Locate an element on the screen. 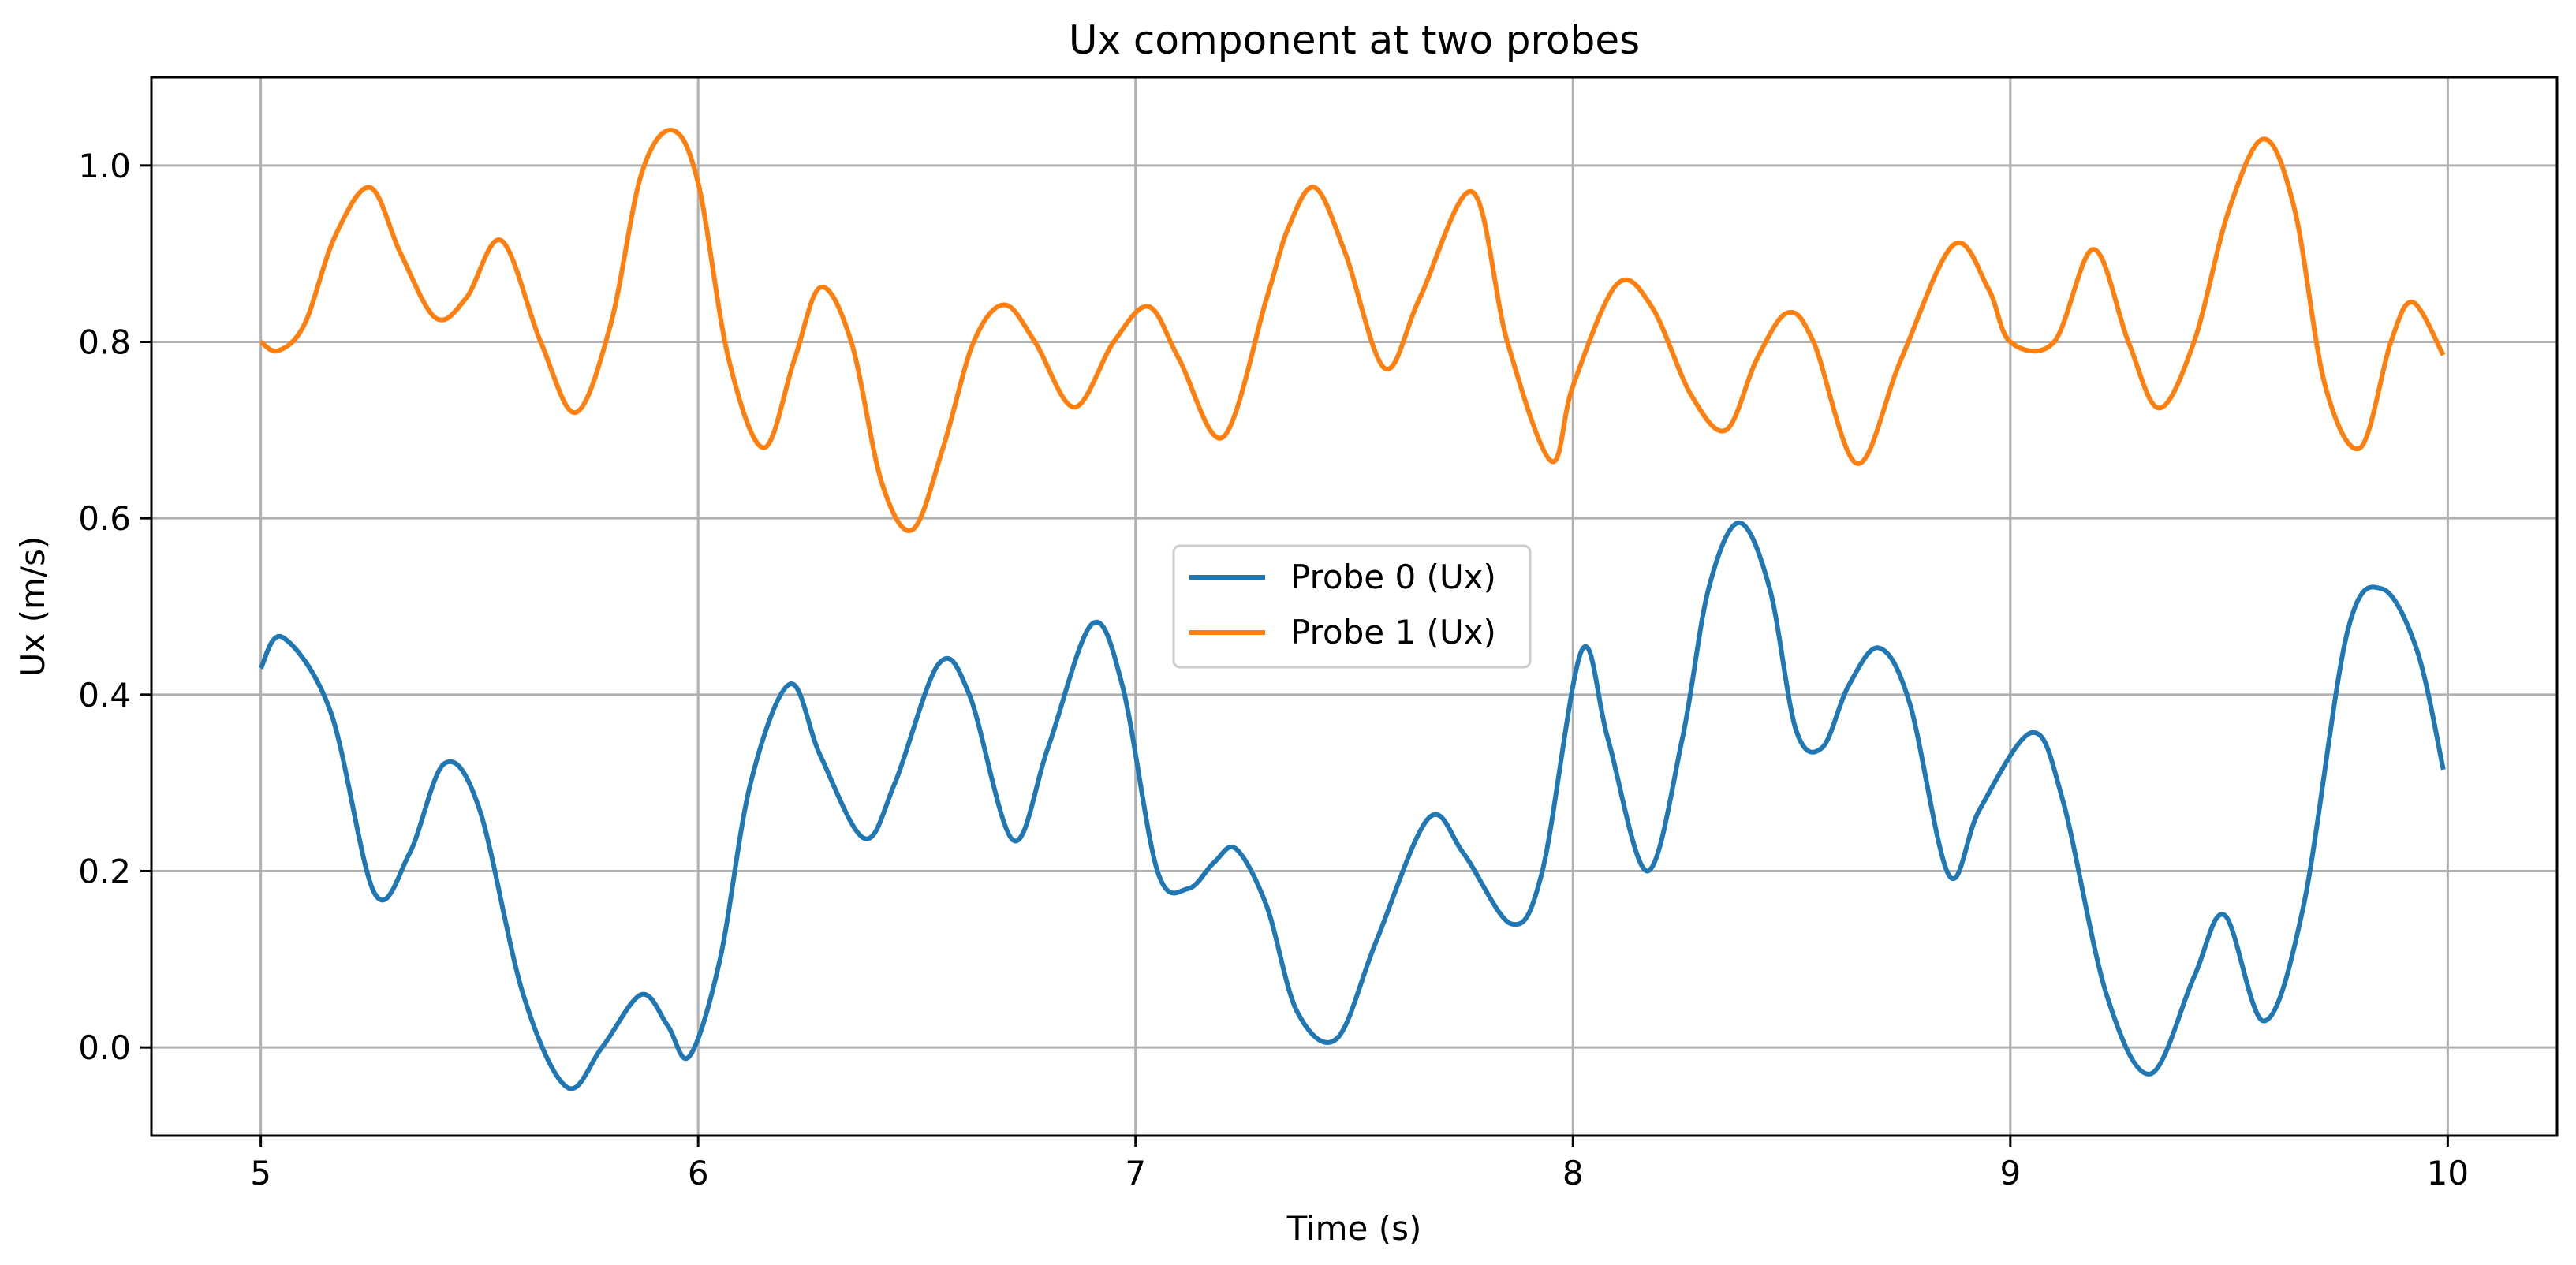 Image resolution: width=2576 pixels, height=1265 pixels. legend: Probe 0 (Ux) Probe 1 (Ux) is located at coordinates (1352, 606).